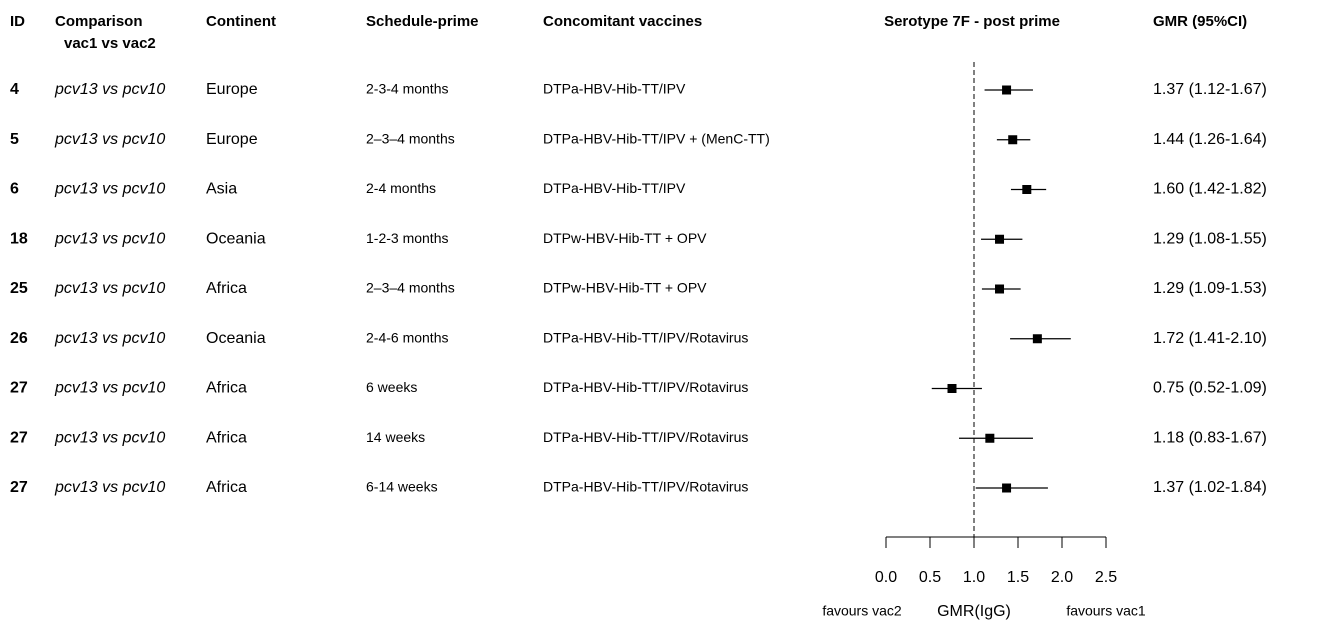 This screenshot has height=631, width=1319. I want to click on row-id: 6, so click(14, 189).